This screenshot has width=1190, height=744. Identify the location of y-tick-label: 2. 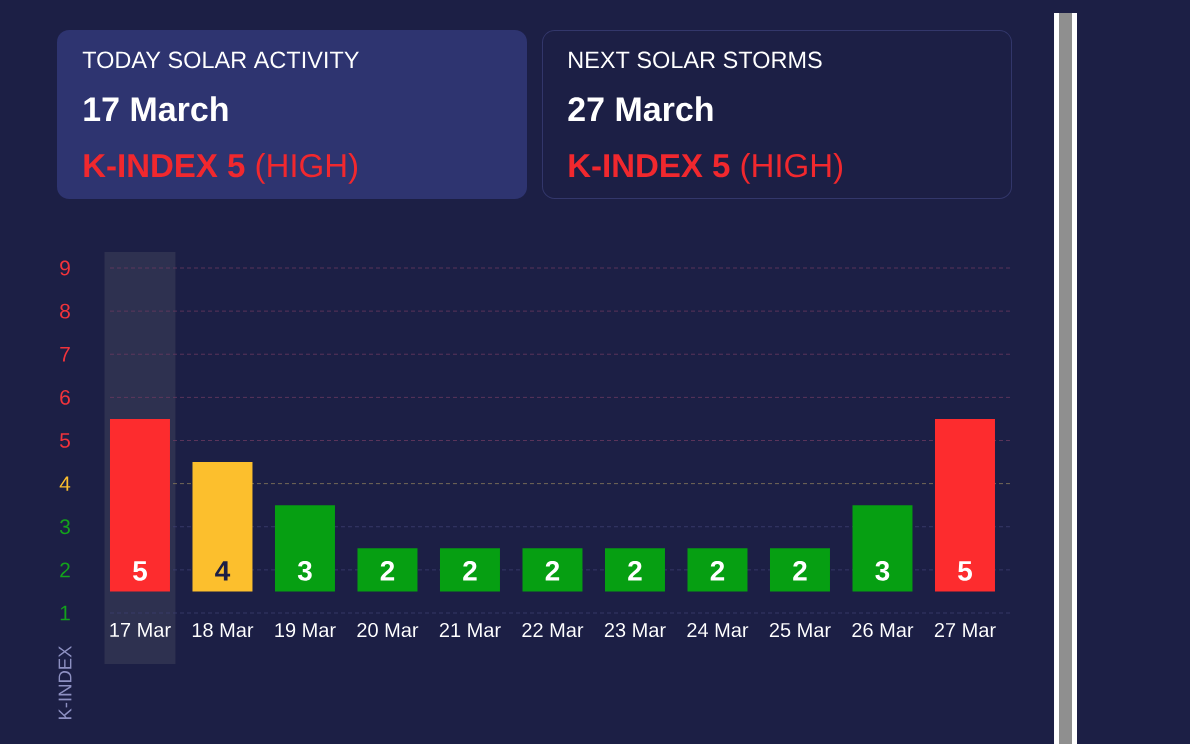
(65, 570).